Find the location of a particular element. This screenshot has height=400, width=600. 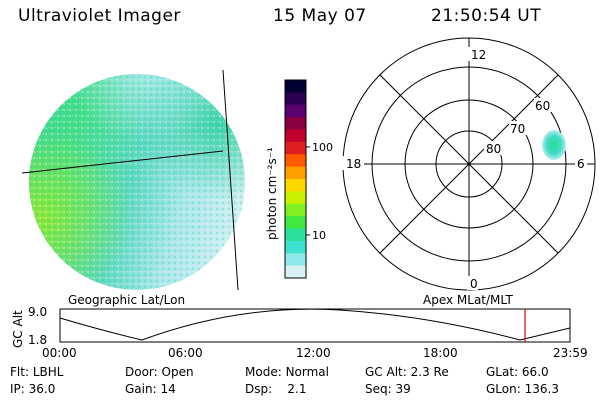

colorbar: 100 10 photon cm⁻²s⁻¹ is located at coordinates (299, 179).